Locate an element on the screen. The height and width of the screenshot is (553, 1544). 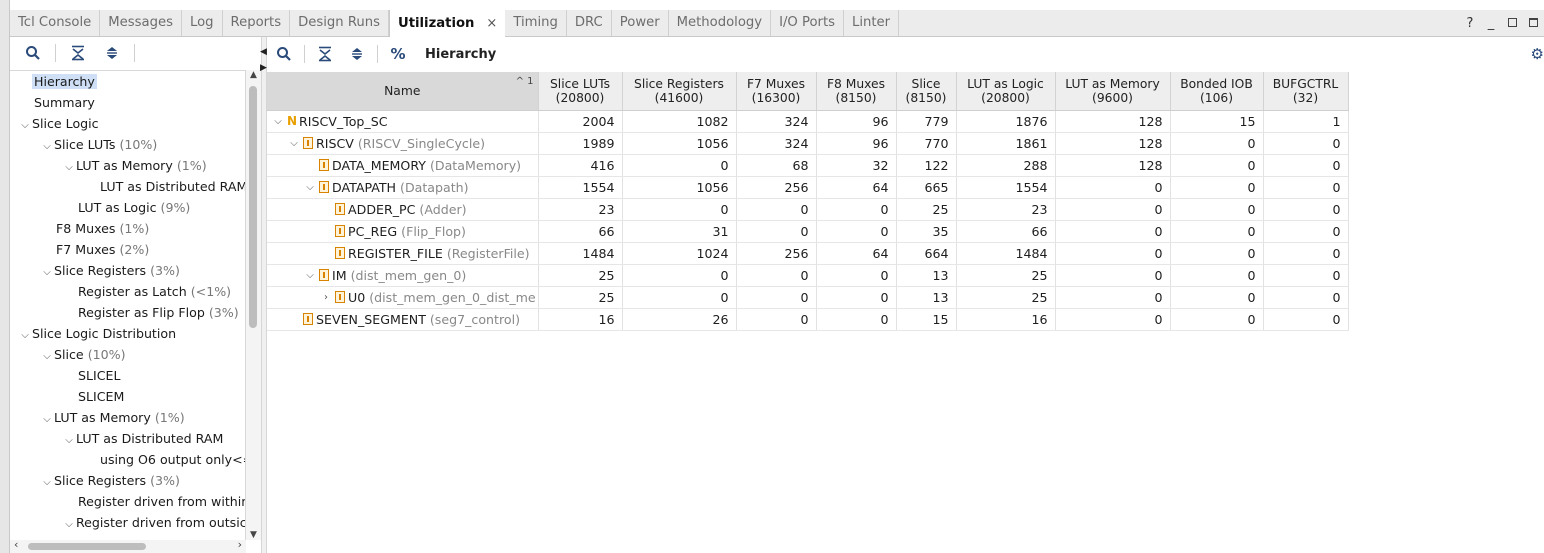
expand-right-icon: ▶ is located at coordinates (263, 68).